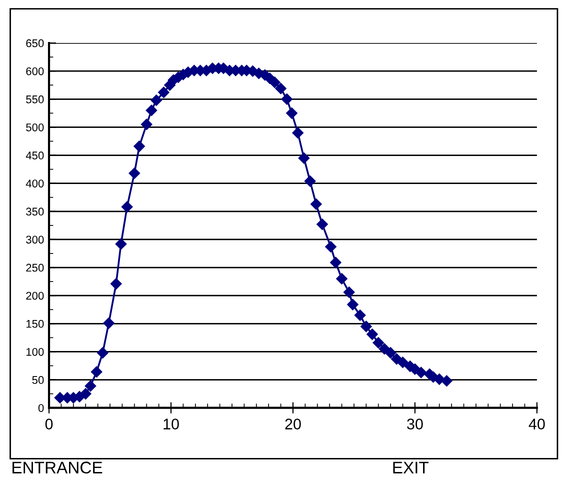 This screenshot has width=570, height=489. Describe the element at coordinates (411, 468) in the screenshot. I see `text: EXIT` at that location.